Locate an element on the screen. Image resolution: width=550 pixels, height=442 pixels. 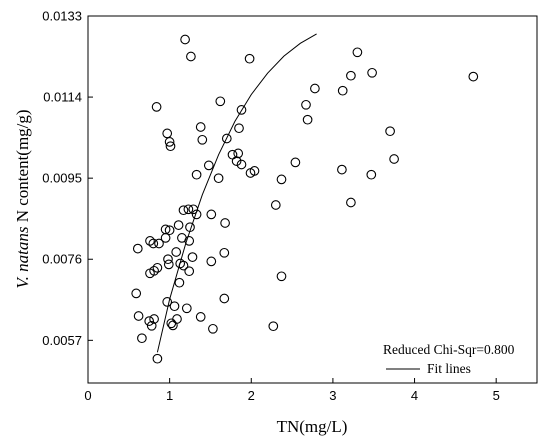
x-tick-label: 2 is located at coordinates (251, 395).